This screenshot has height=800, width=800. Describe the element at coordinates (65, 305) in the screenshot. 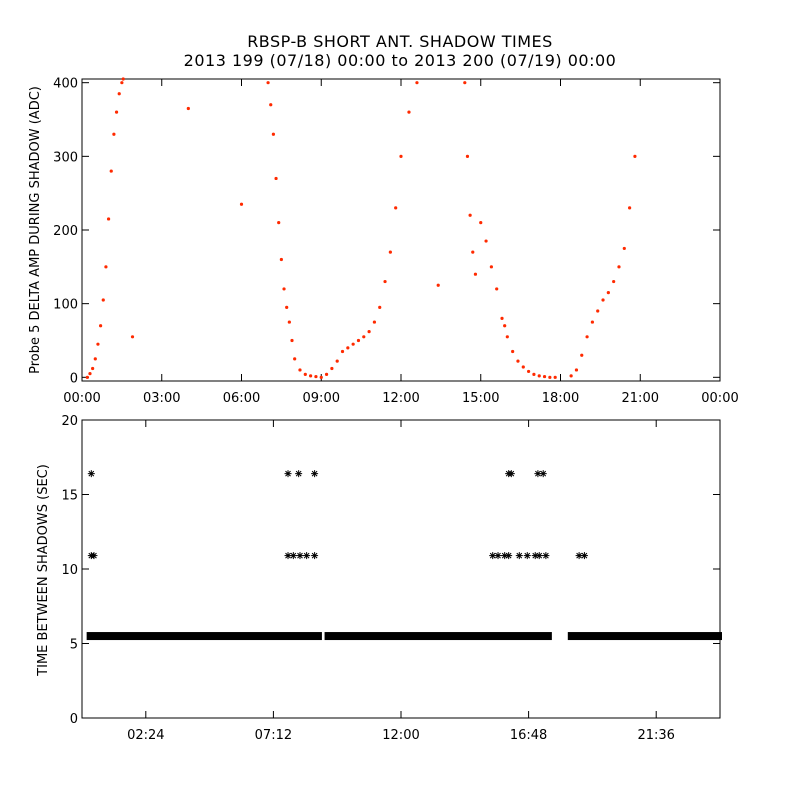

I see `top-ytick-label: 100` at that location.